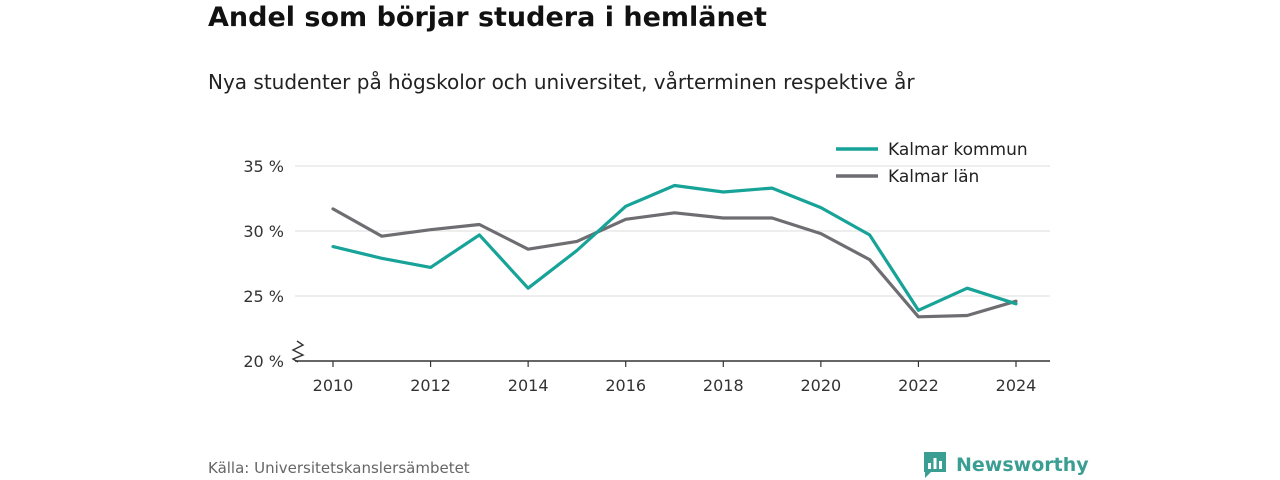 The width and height of the screenshot is (1280, 480). Describe the element at coordinates (670, 367) in the screenshot. I see `x-axis: 2010 2012 2014 2016 2018 2020 2022 2024` at that location.